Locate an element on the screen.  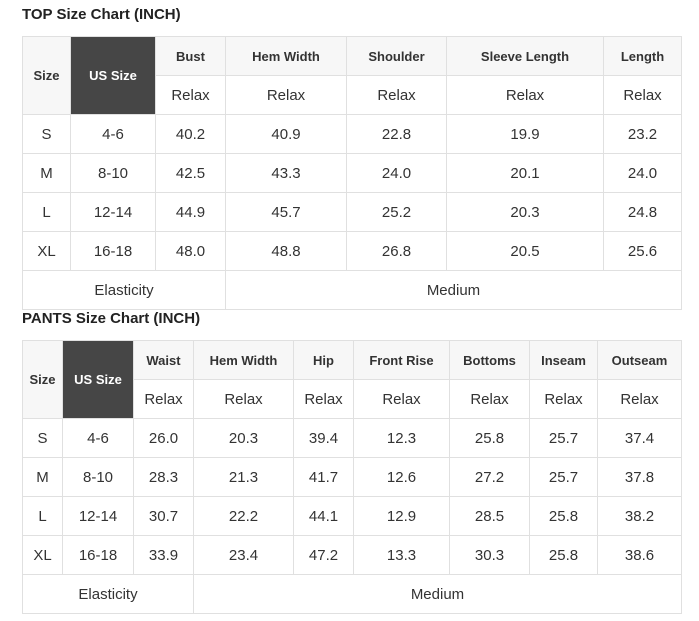
measurement-cell: 22.8 is located at coordinates (396, 134).